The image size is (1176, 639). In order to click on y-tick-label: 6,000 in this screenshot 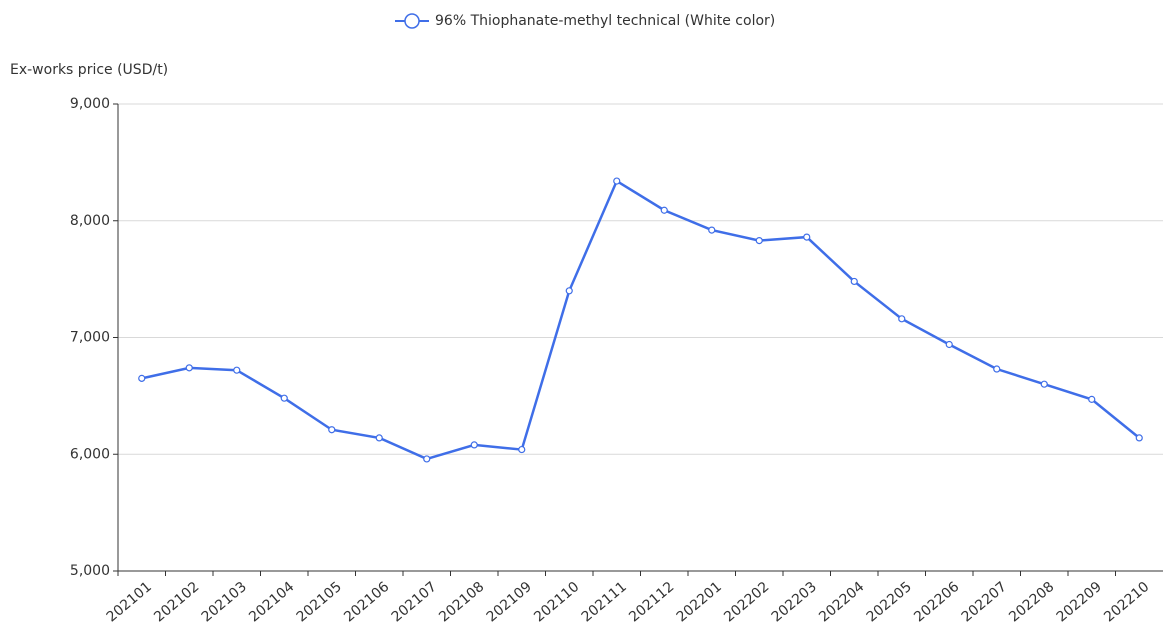, I will do `click(90, 454)`.